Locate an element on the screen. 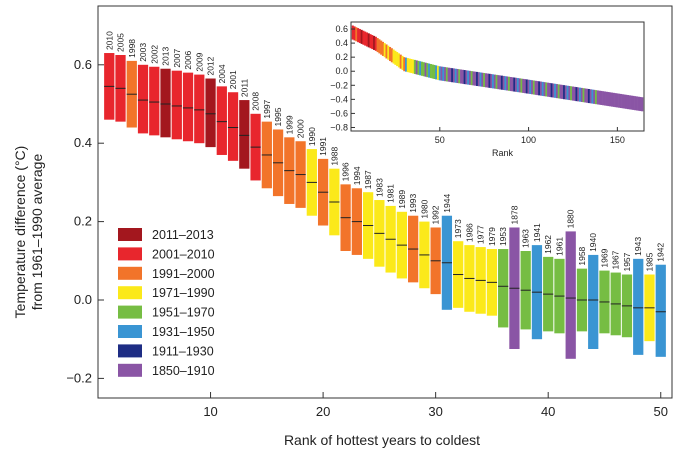  inset-y-tick-label: −0.8 is located at coordinates (339, 127).